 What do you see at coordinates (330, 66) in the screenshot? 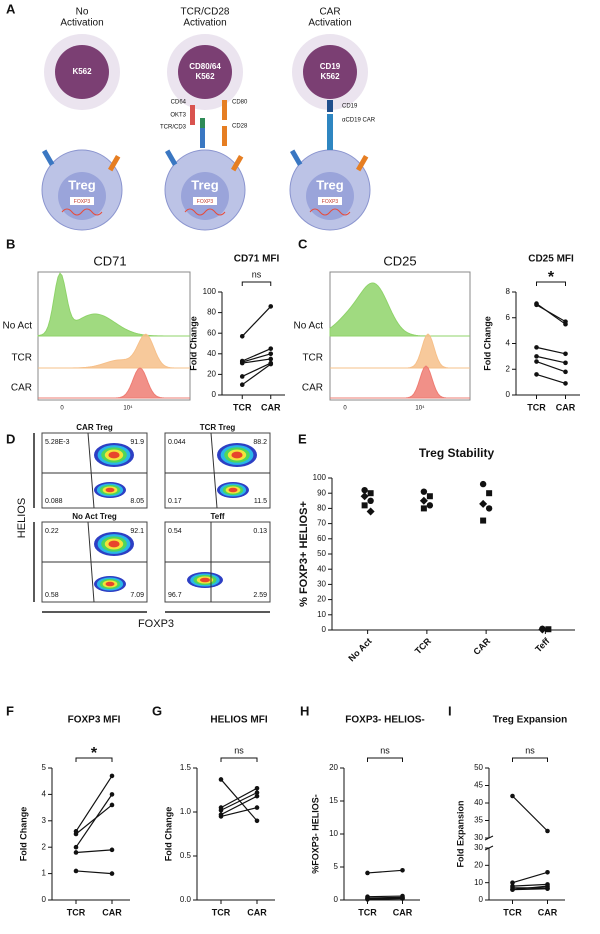
I see `target-label: CD19` at bounding box center [330, 66].